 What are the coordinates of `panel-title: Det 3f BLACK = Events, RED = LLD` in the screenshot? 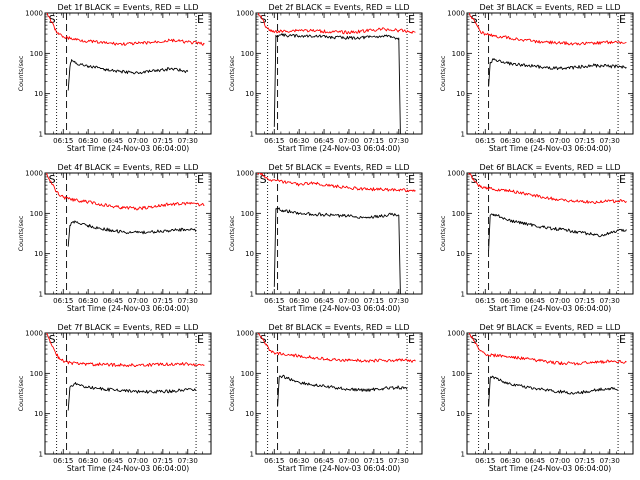 It's located at (549, 7).